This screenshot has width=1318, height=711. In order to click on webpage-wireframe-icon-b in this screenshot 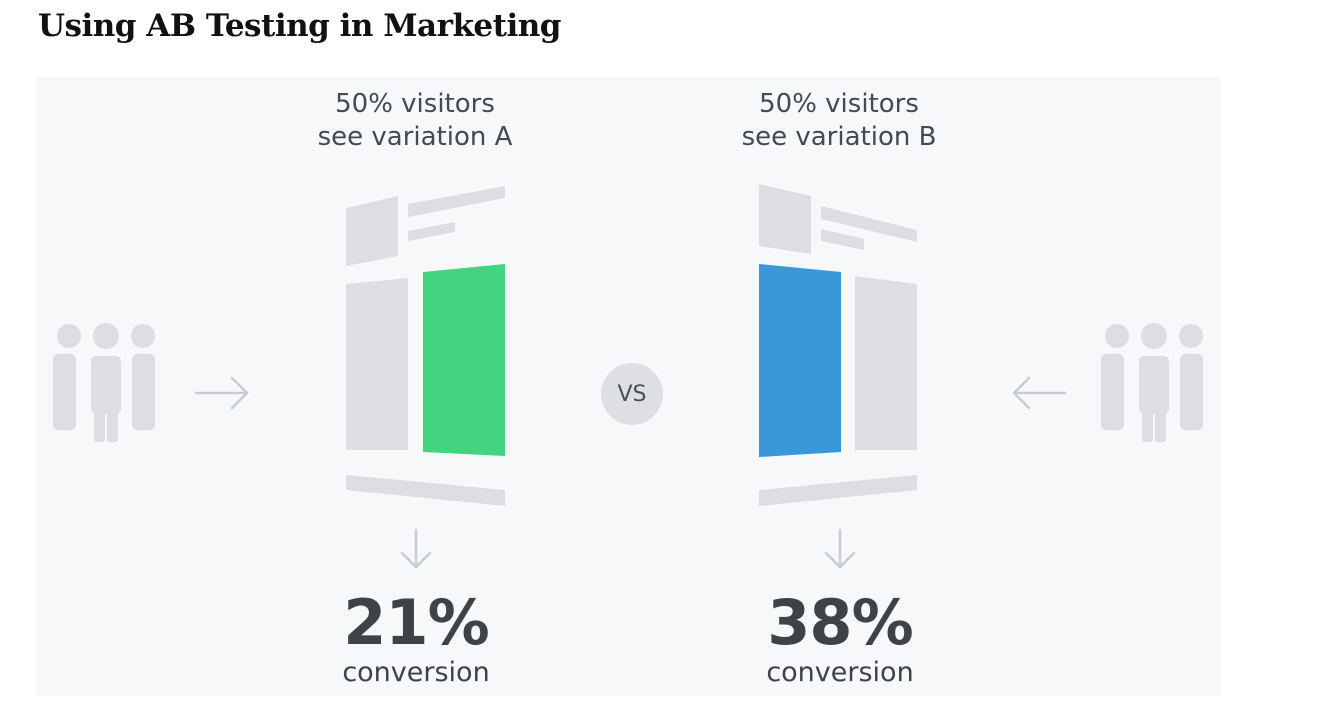, I will do `click(838, 345)`.